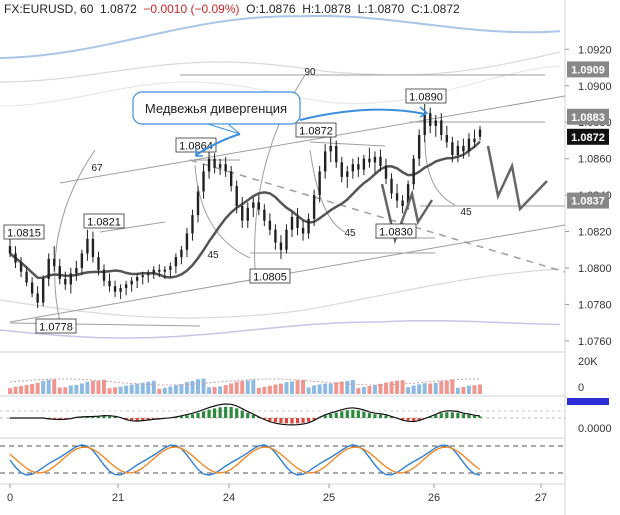  I want to click on interval: 60, so click(87, 9).